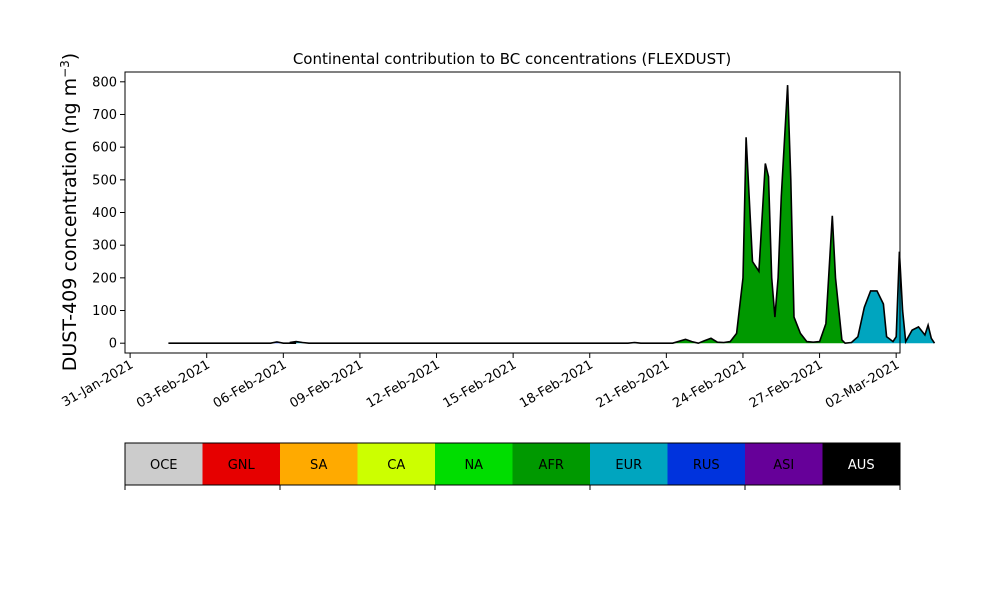 The height and width of the screenshot is (600, 1000). What do you see at coordinates (70, 56) in the screenshot?
I see `y-axis-title-close: )` at bounding box center [70, 56].